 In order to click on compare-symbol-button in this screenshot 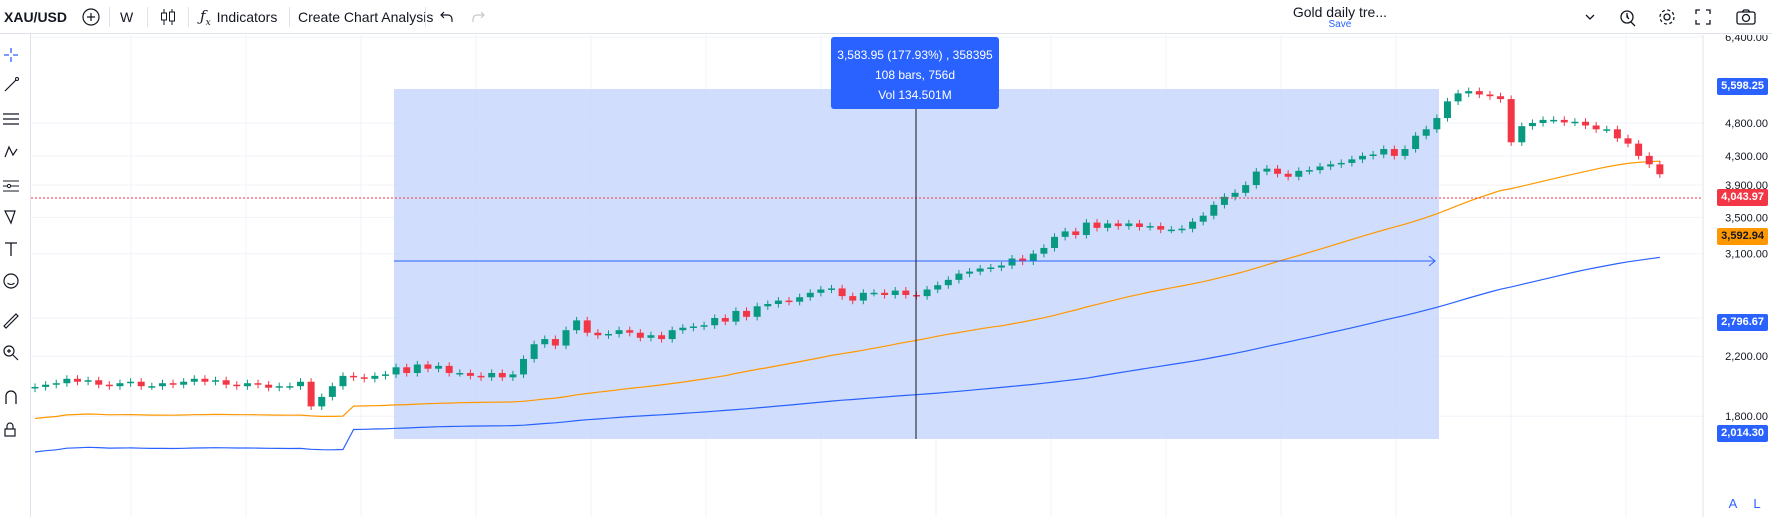, I will do `click(91, 17)`.